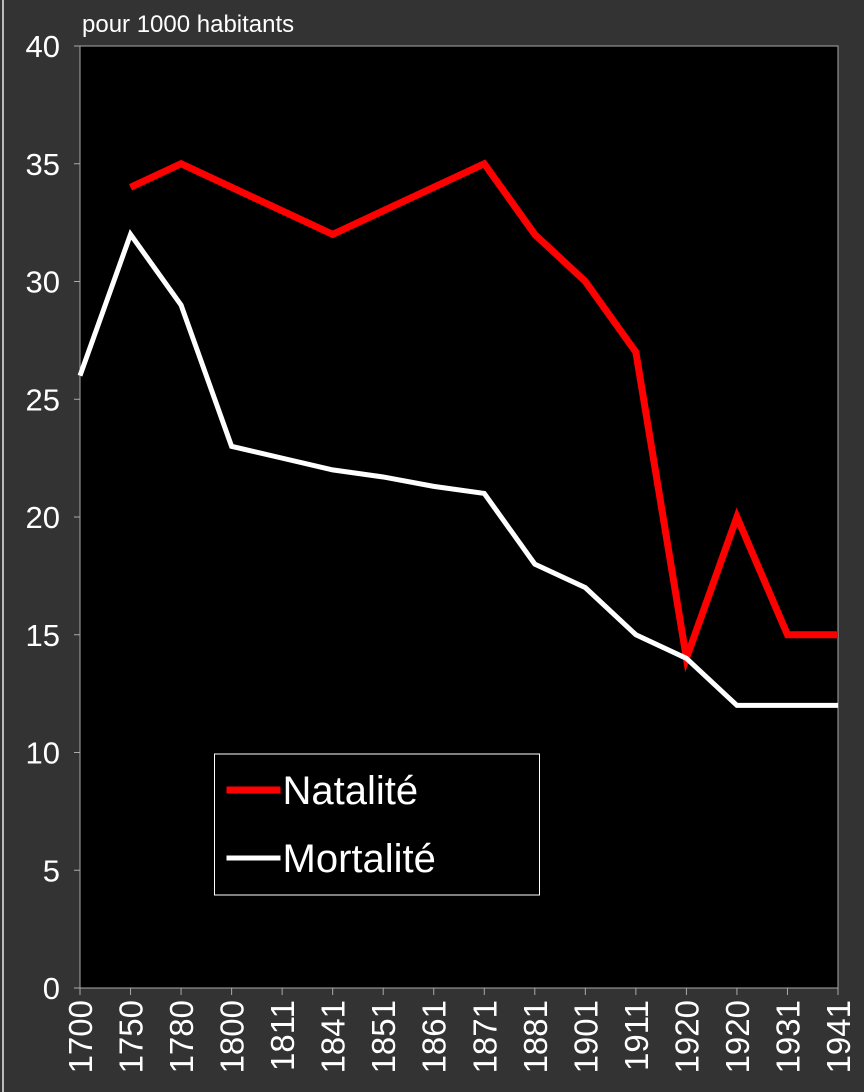 The width and height of the screenshot is (864, 1092). I want to click on y-tick-label: 5, so click(51, 870).